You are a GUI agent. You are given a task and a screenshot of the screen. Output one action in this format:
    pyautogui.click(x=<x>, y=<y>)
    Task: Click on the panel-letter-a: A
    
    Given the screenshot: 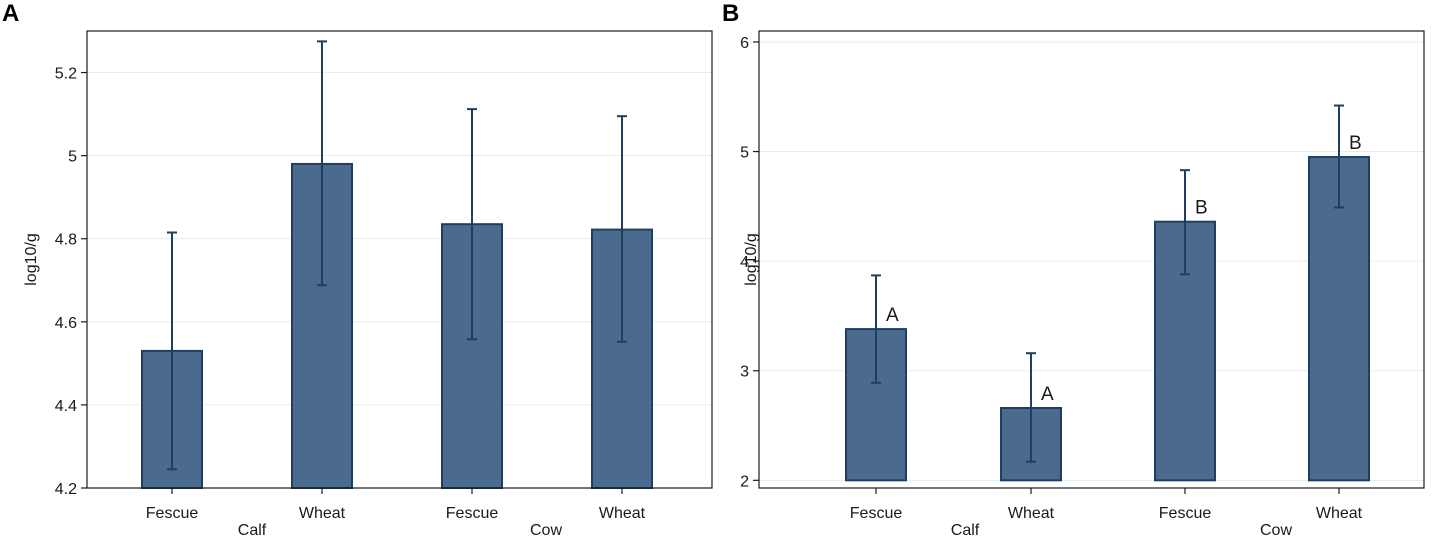 What is the action you would take?
    pyautogui.click(x=11, y=13)
    